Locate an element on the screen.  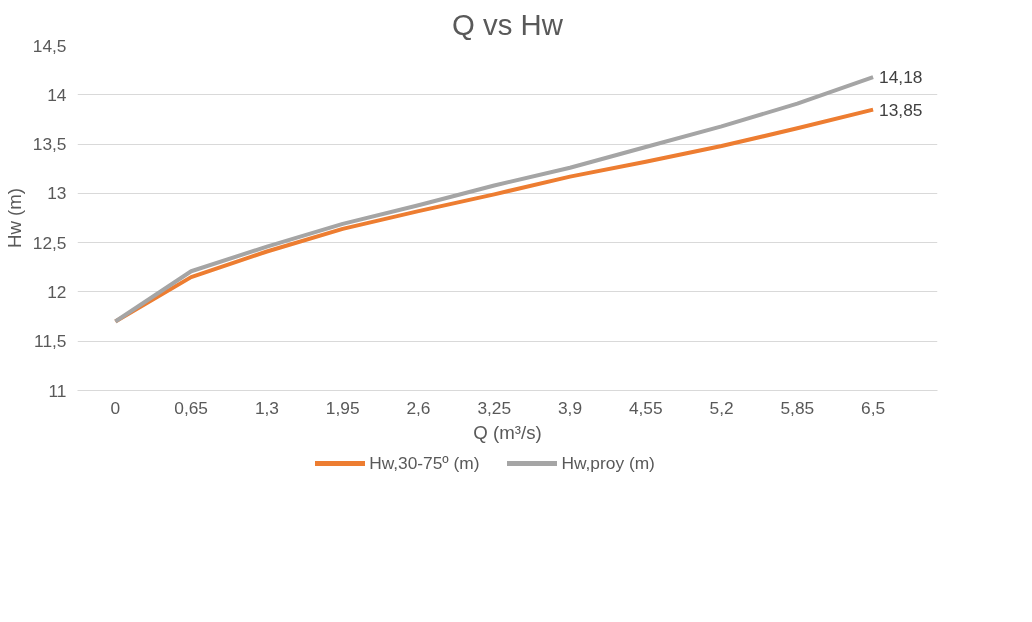
x-axis-title: Q (m³/s) is located at coordinates (507, 432).